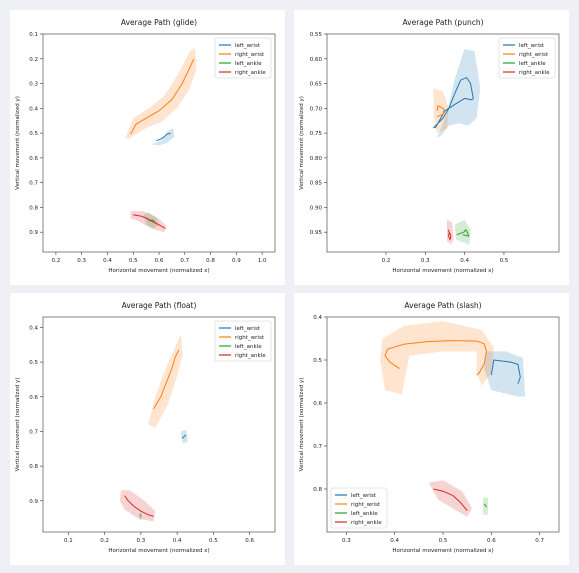  I want to click on x-tick-label: 0.1, so click(68, 541).